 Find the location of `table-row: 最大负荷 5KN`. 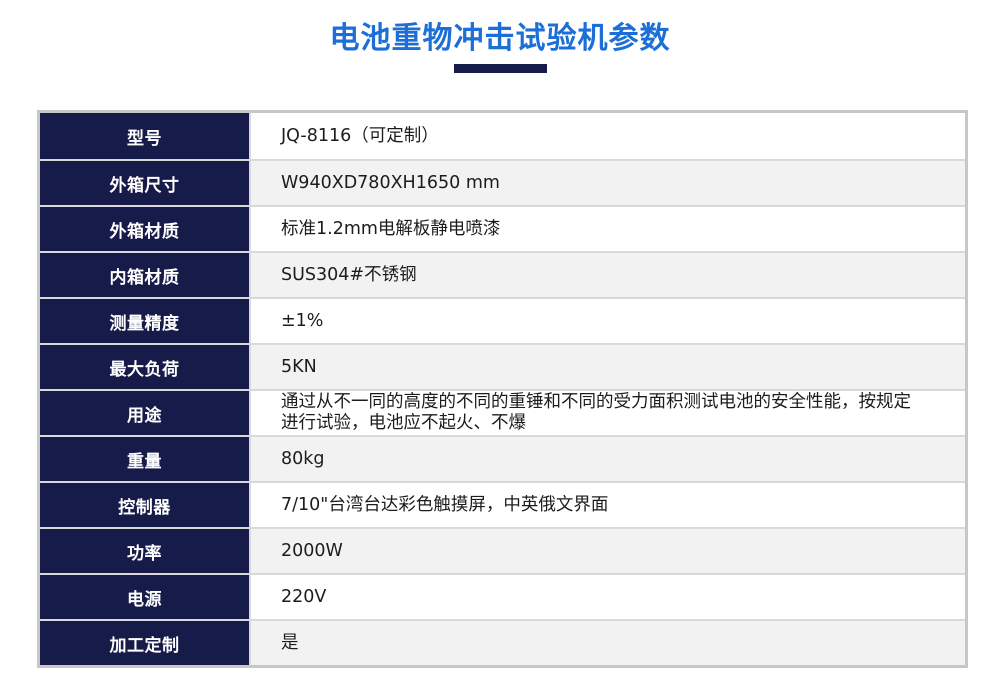

table-row: 最大负荷 5KN is located at coordinates (502, 366).